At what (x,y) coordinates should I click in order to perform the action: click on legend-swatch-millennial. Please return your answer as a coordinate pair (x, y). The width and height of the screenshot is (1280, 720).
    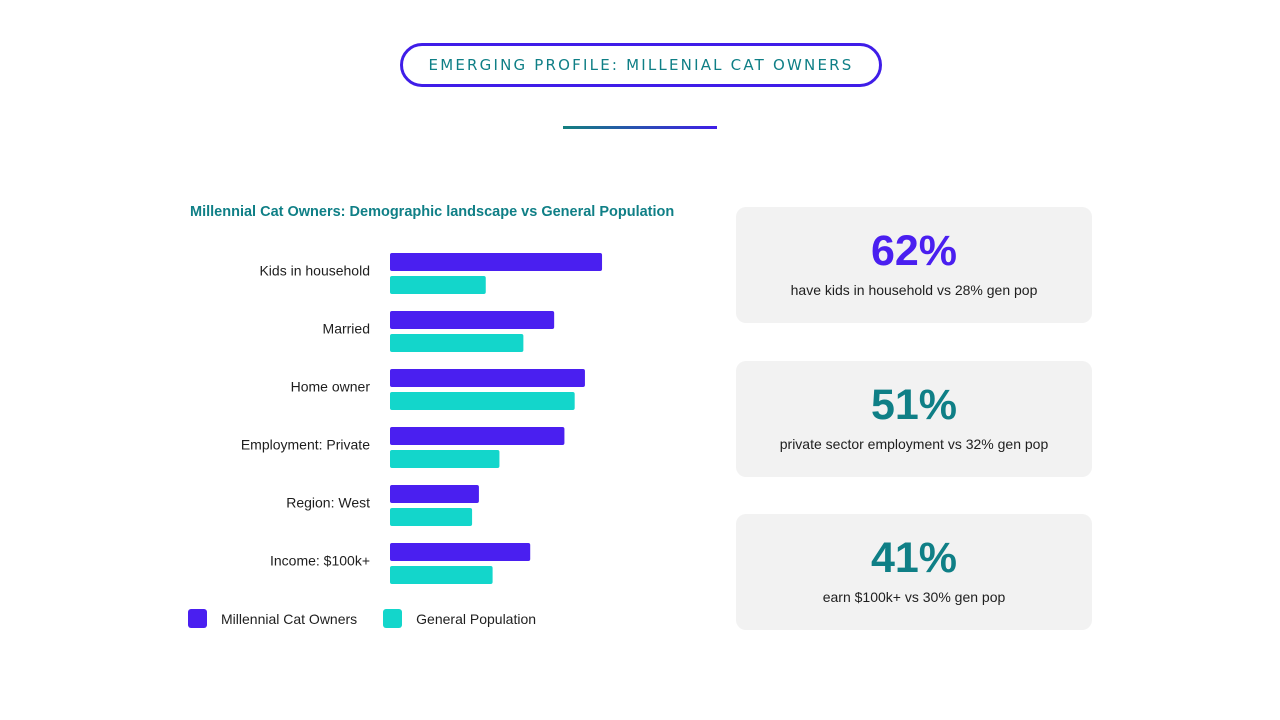
    Looking at the image, I should click on (197, 618).